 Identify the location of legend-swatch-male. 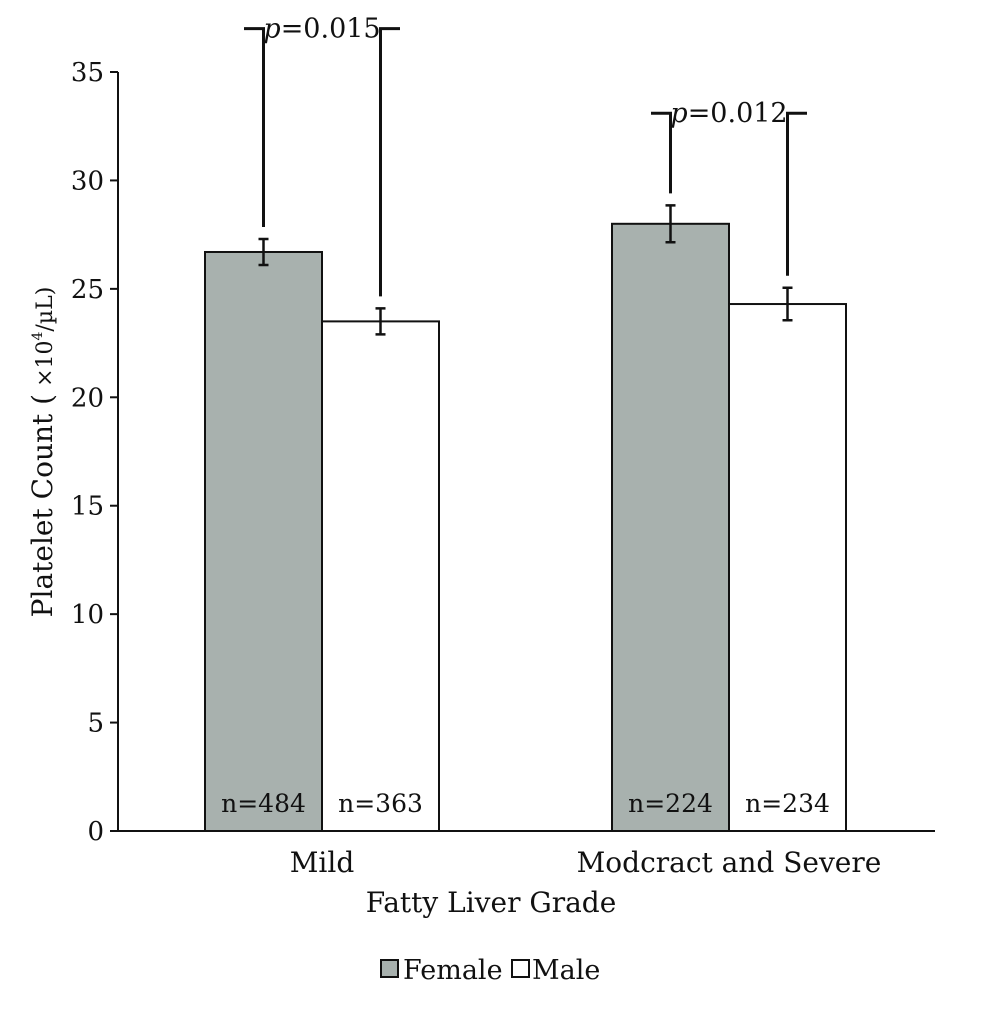
(520, 968).